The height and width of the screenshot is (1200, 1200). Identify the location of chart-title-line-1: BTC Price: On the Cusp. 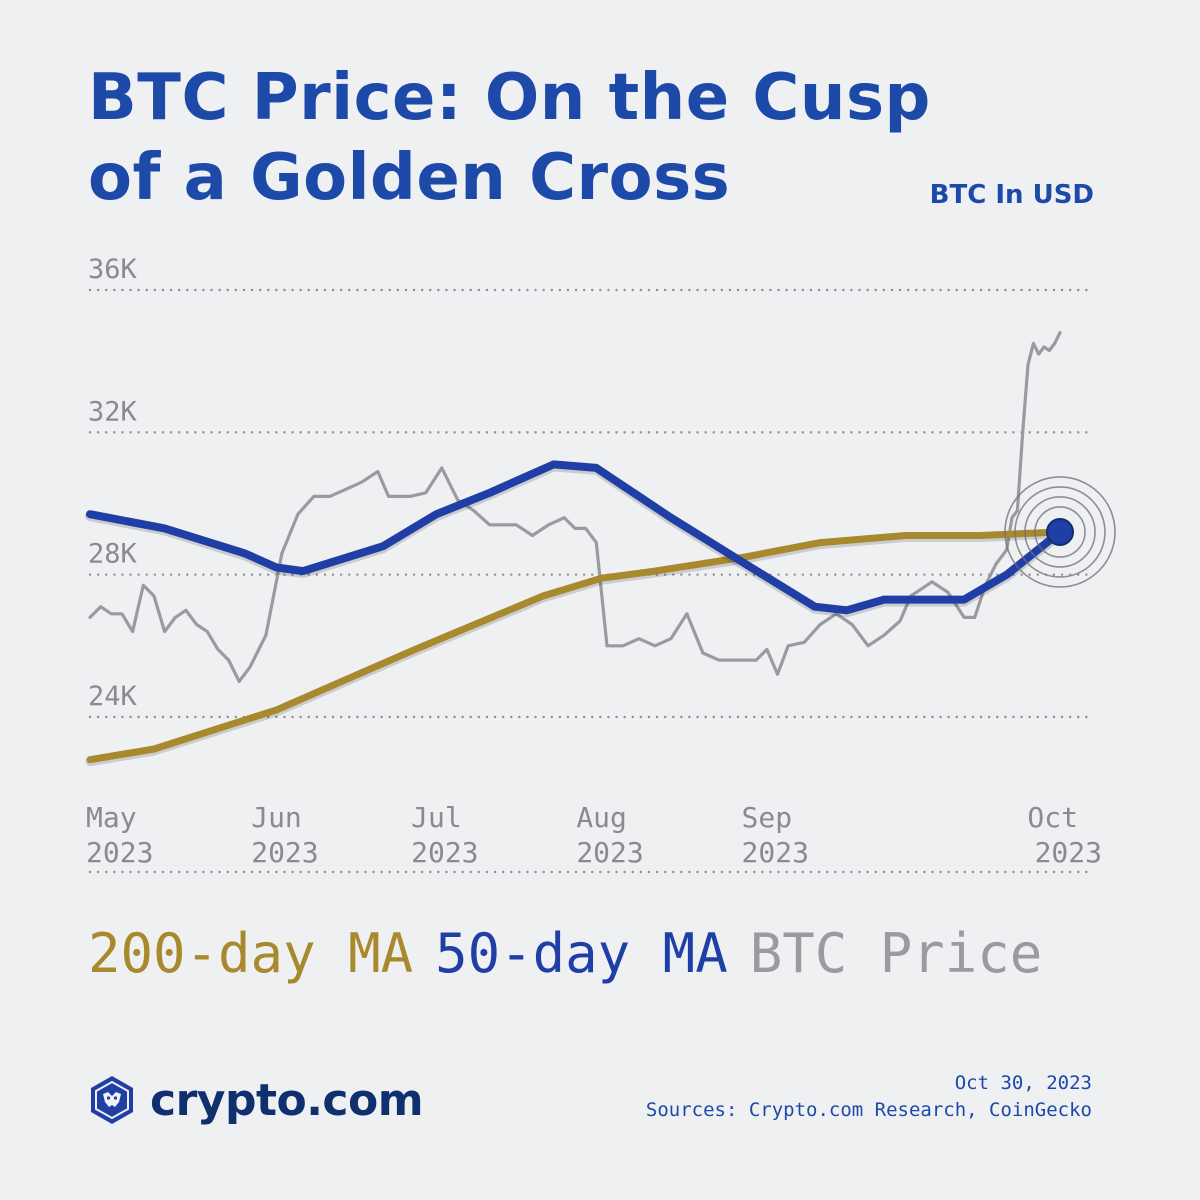
(509, 98).